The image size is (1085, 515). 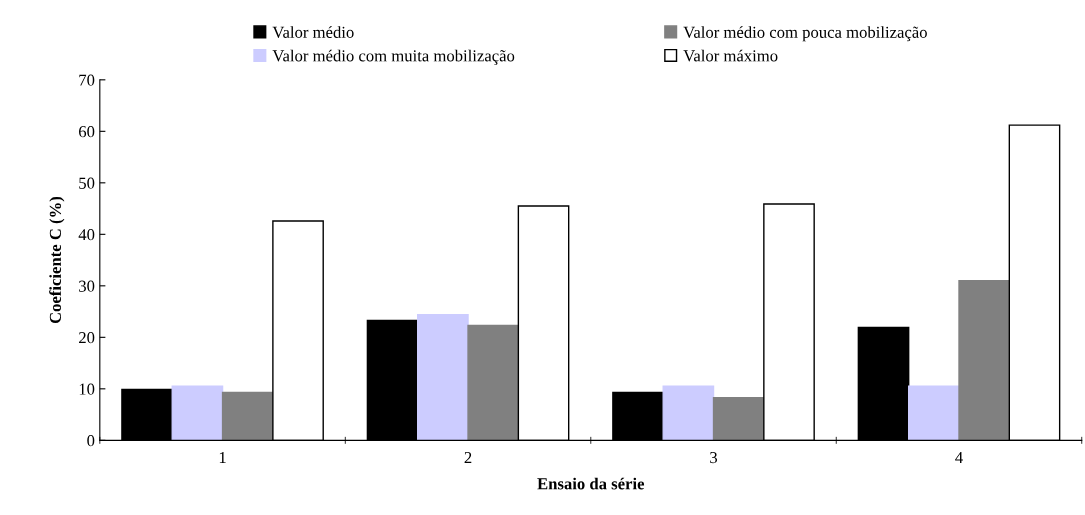 What do you see at coordinates (87, 338) in the screenshot?
I see `y-tick-label: 20` at bounding box center [87, 338].